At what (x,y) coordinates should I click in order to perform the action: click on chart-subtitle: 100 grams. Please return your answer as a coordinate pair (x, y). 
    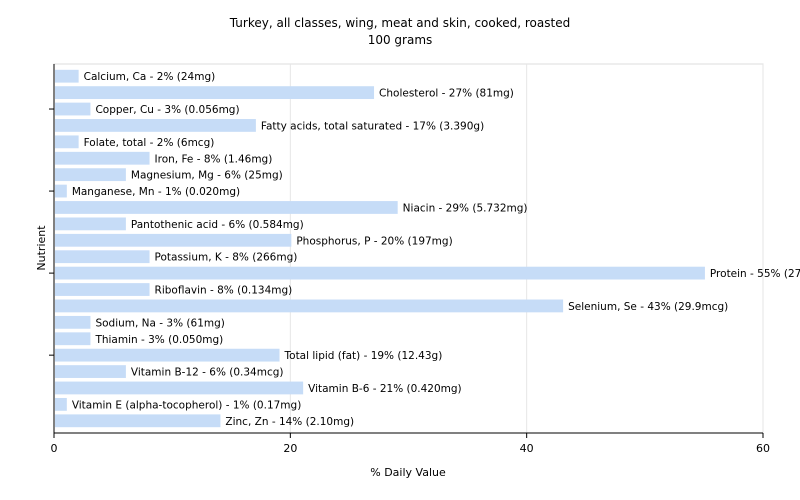
    Looking at the image, I should click on (400, 40).